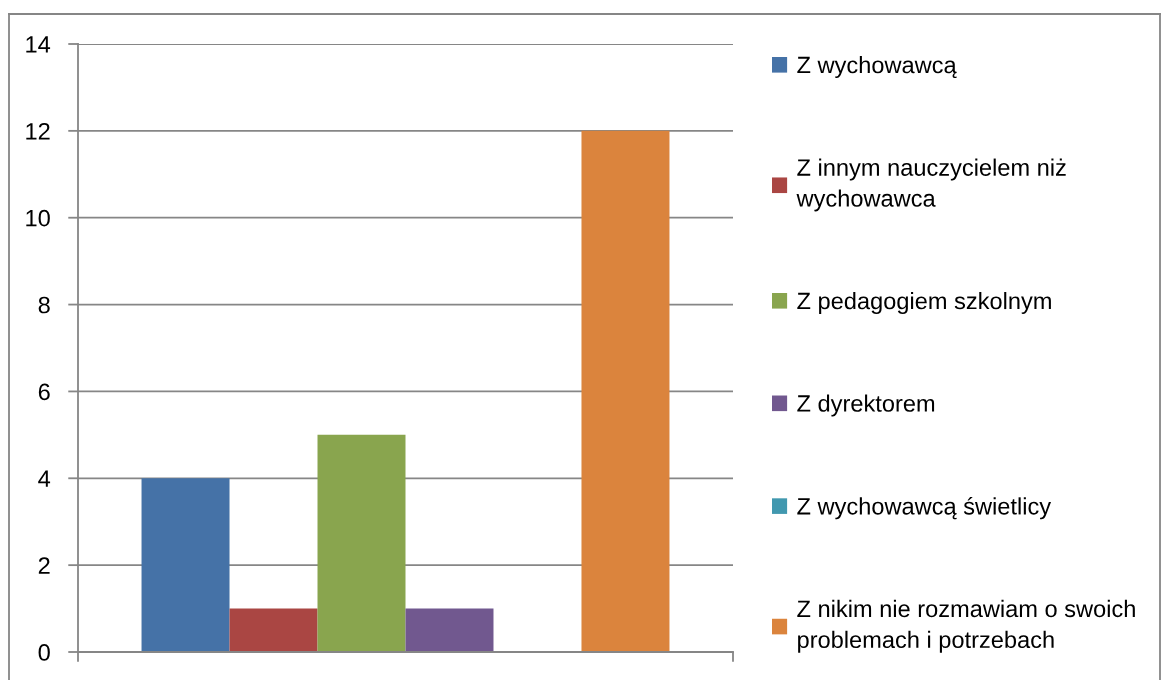  I want to click on legend-label: Z wychowawcą świetlicy, so click(924, 508).